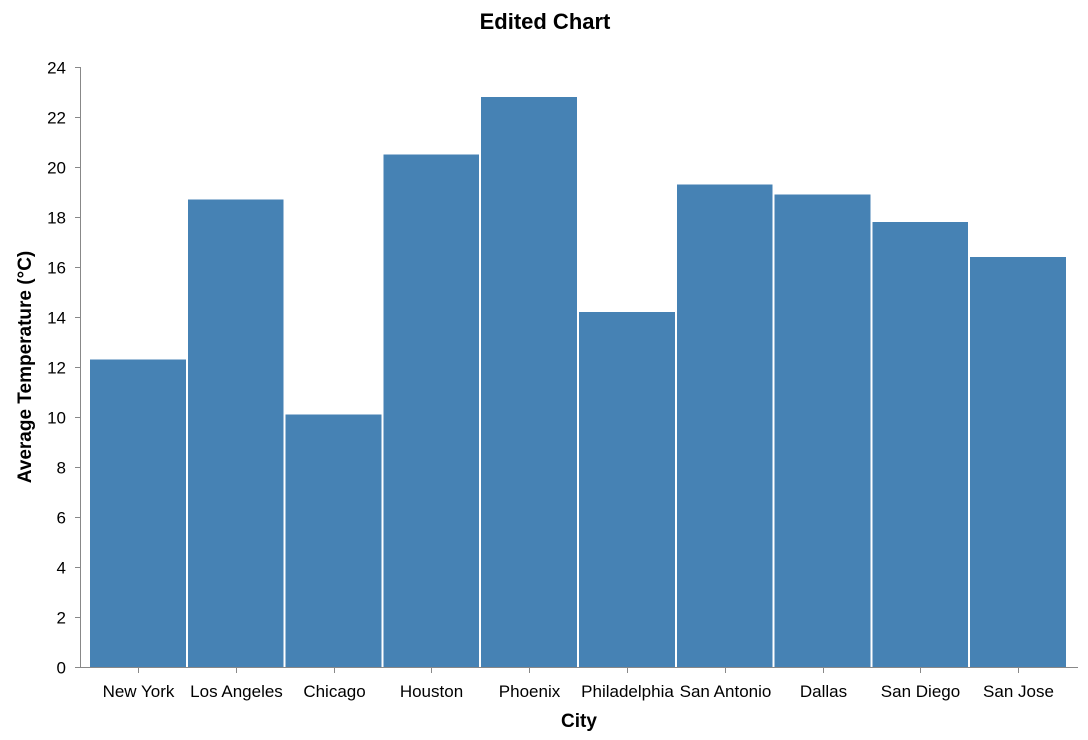 This screenshot has width=1088, height=740. What do you see at coordinates (61, 618) in the screenshot?
I see `y-tick-label: 2` at bounding box center [61, 618].